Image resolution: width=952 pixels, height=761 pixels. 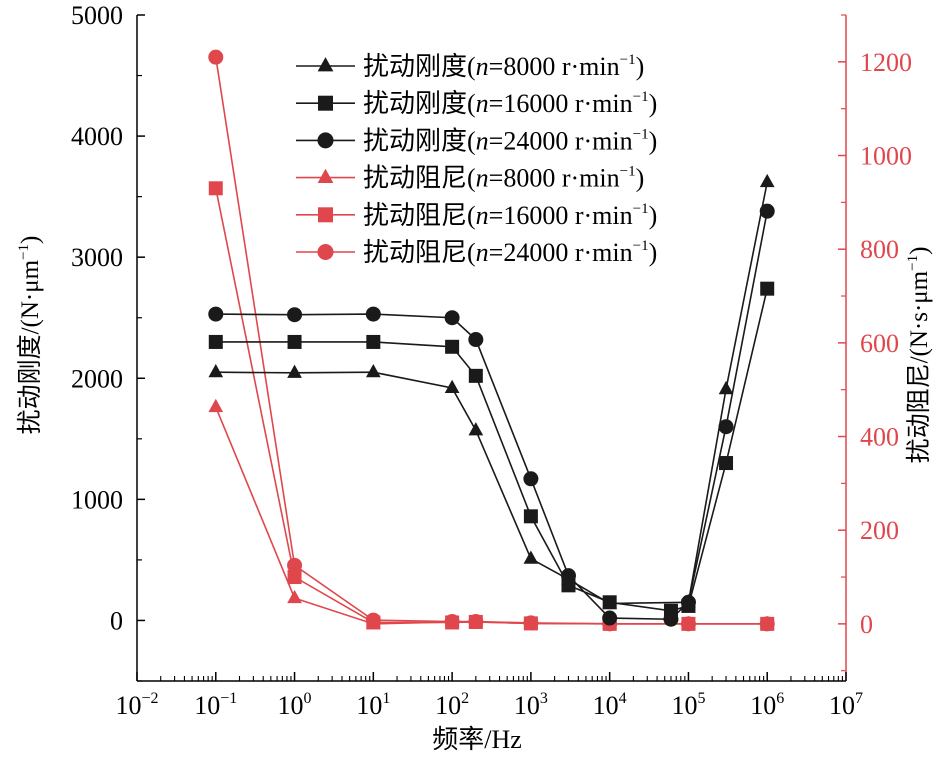 What do you see at coordinates (544, 698) in the screenshot?
I see `x-tick-exponent: 3` at bounding box center [544, 698].